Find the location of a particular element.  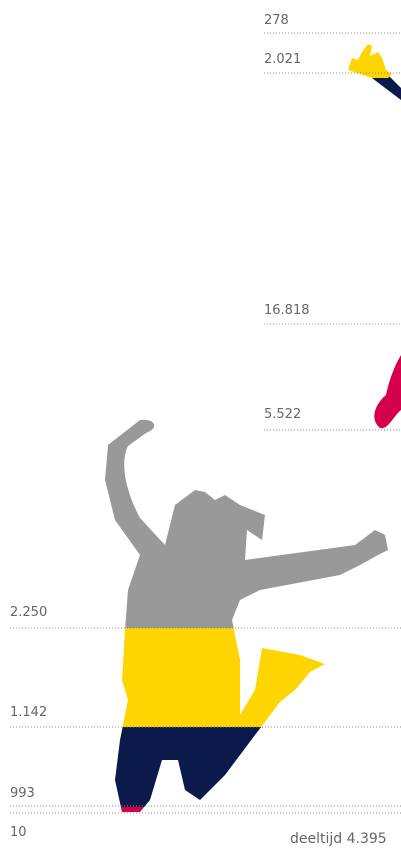

label: 16.818 is located at coordinates (287, 310).